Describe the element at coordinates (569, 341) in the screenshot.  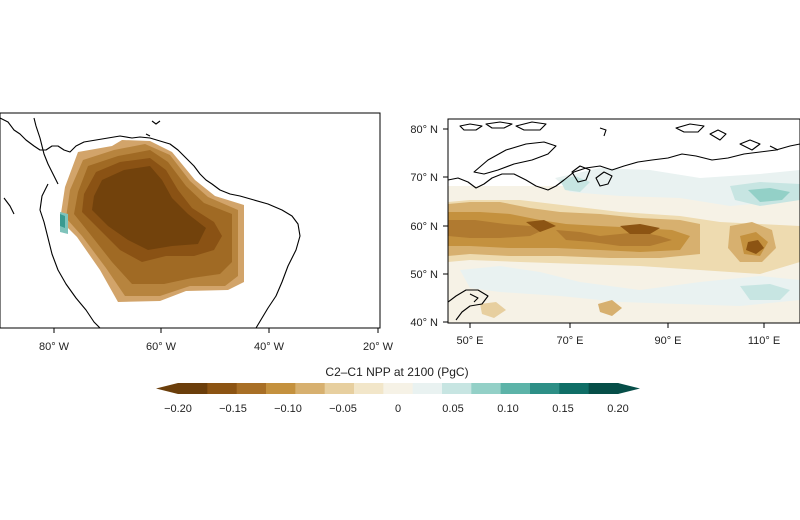
I see `right-lon-tick: 70° E` at that location.